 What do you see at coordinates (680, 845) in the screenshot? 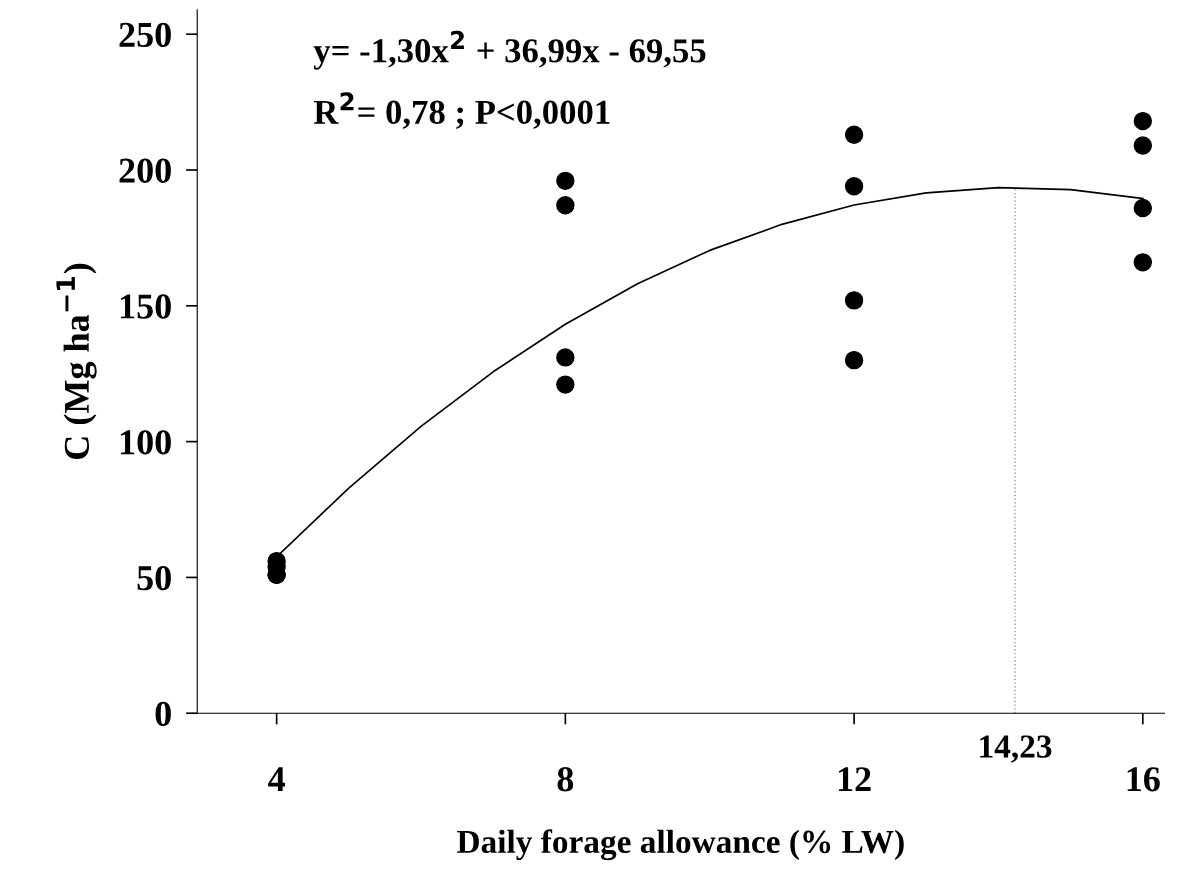
I see `x-axis-title: Daily forage allowance (% LW)` at bounding box center [680, 845].